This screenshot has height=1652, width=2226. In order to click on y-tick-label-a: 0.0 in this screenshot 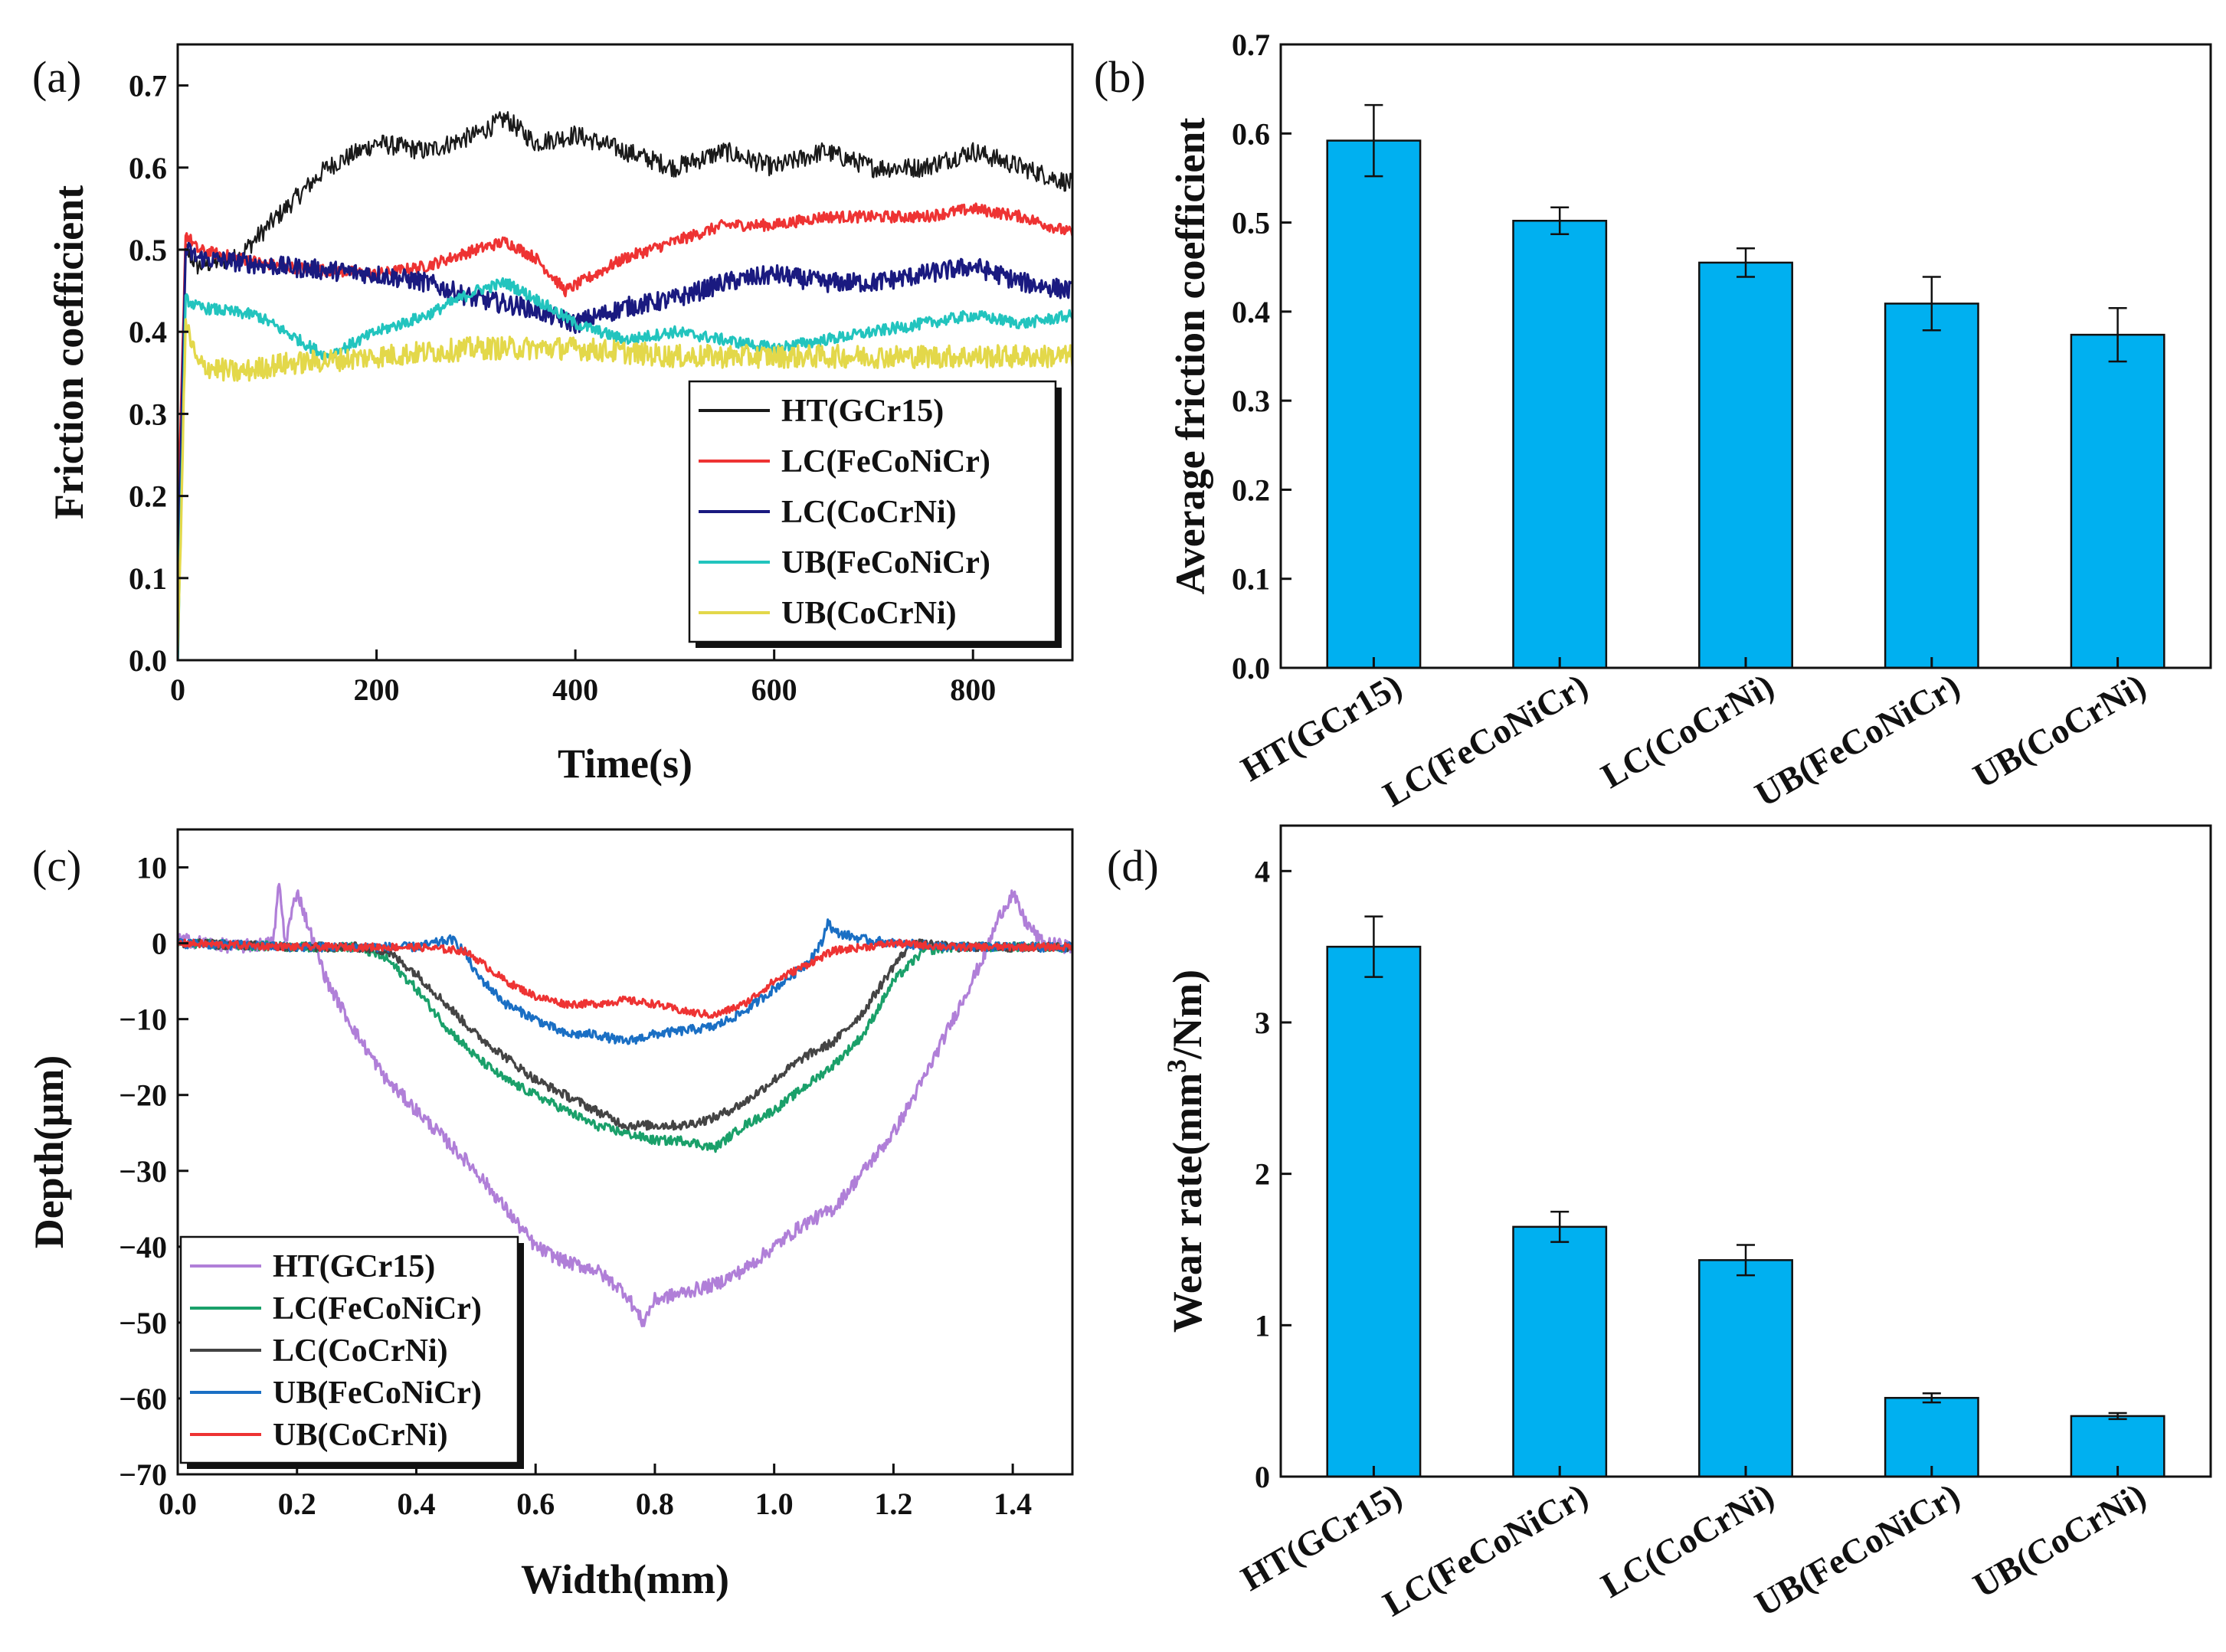, I will do `click(148, 660)`.